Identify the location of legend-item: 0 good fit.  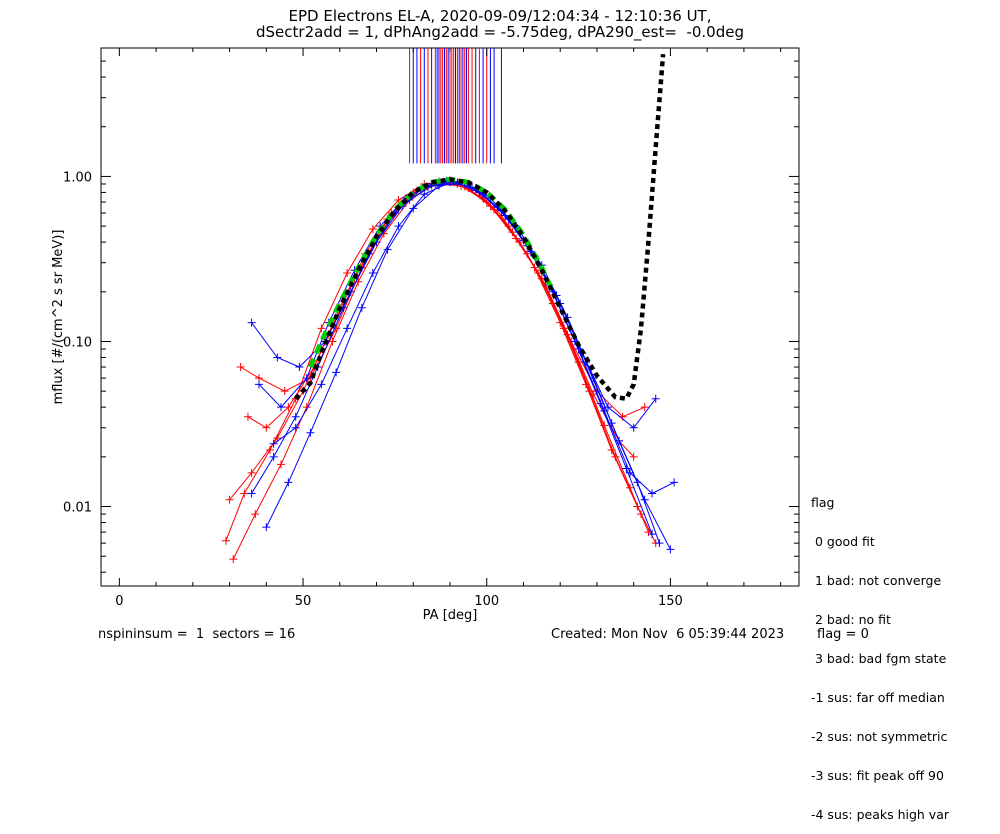
(843, 541).